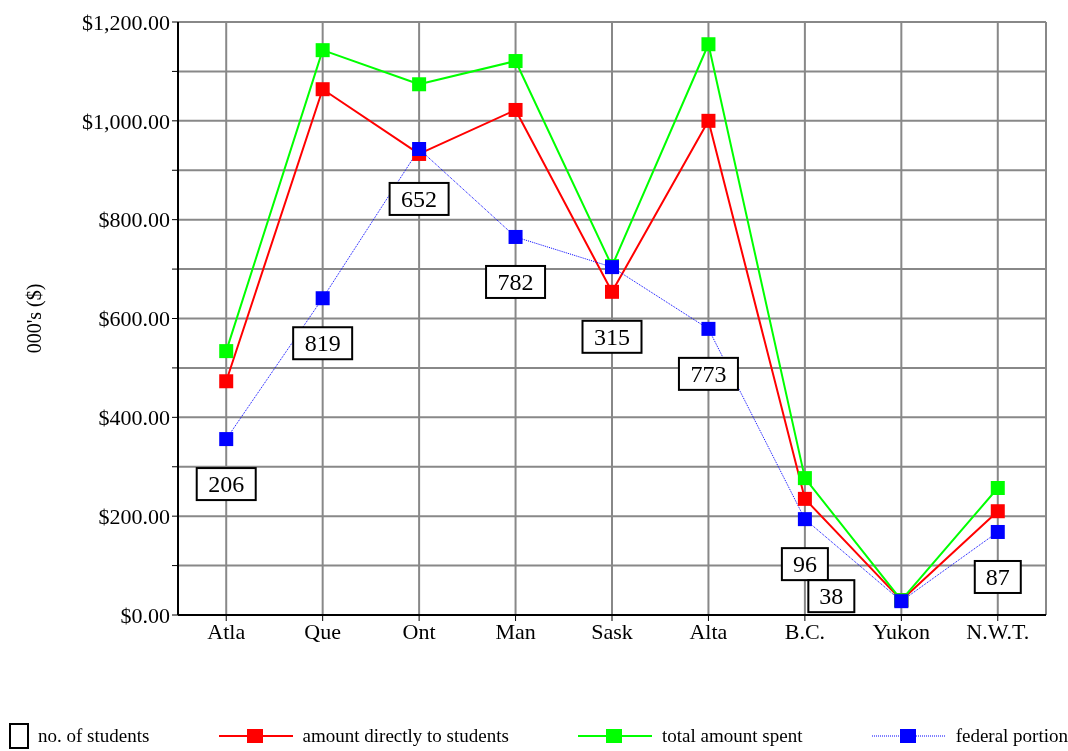 Image resolution: width=1068 pixels, height=751 pixels. Describe the element at coordinates (804, 564) in the screenshot. I see `text: 96` at that location.